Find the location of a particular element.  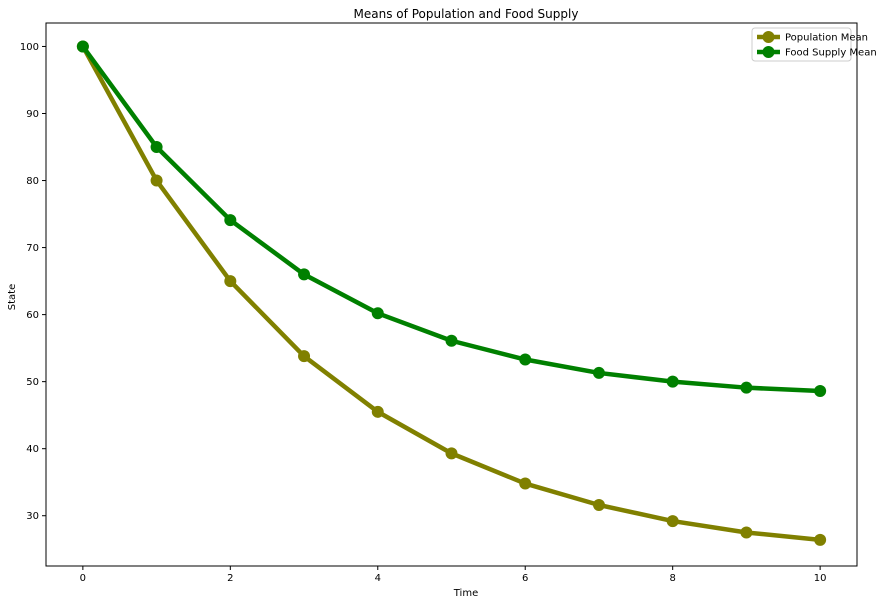

y-tick-label: 100 is located at coordinates (29, 47).